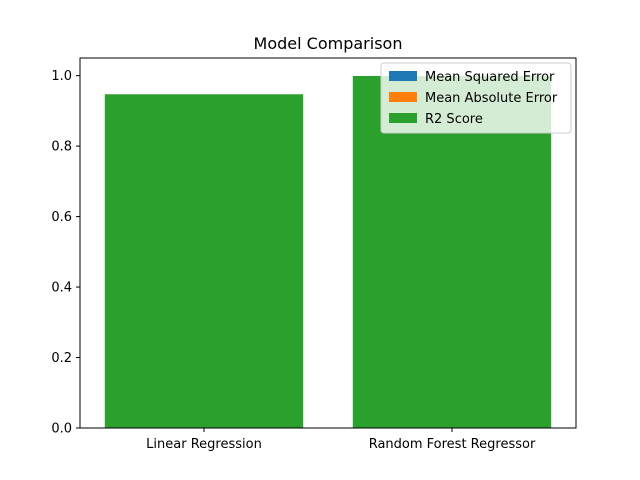 Image resolution: width=640 pixels, height=480 pixels. Describe the element at coordinates (491, 98) in the screenshot. I see `legend-label: Mean Absolute Error` at that location.